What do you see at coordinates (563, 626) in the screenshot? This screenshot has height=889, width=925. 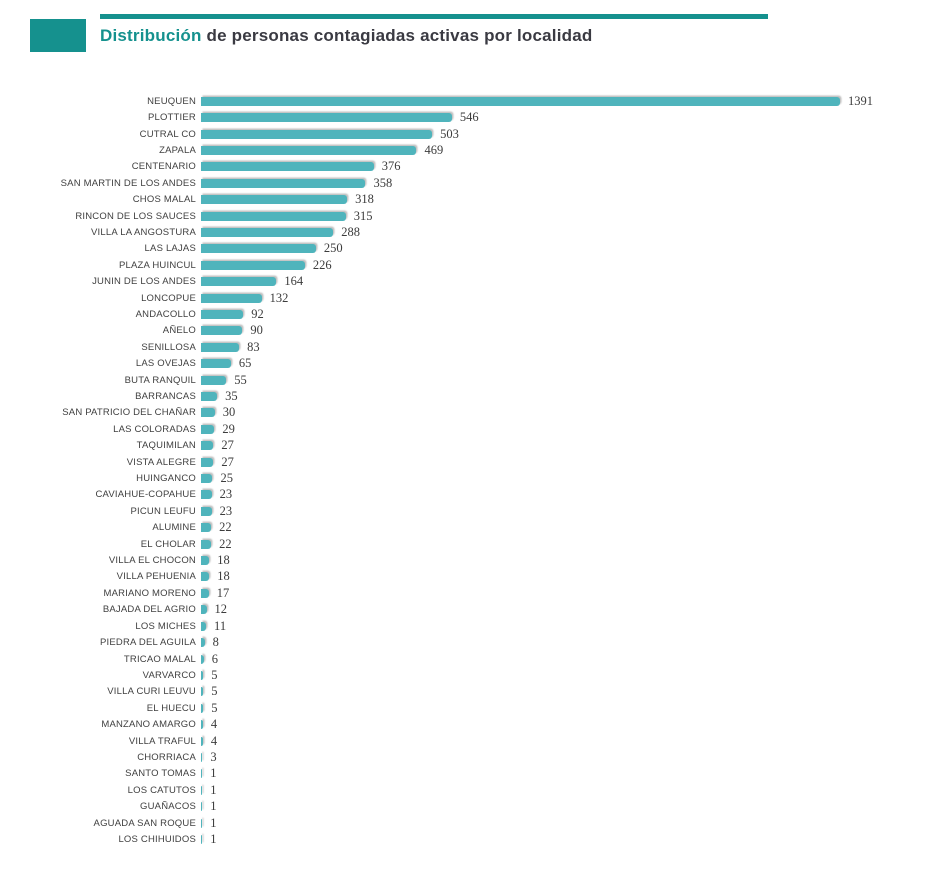 I see `bar-area: 11` at bounding box center [563, 626].